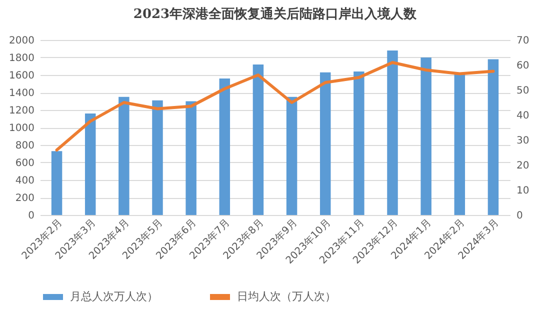 This screenshot has height=323, width=554. What do you see at coordinates (523, 166) in the screenshot?
I see `y2-tick-label: 20` at bounding box center [523, 166].